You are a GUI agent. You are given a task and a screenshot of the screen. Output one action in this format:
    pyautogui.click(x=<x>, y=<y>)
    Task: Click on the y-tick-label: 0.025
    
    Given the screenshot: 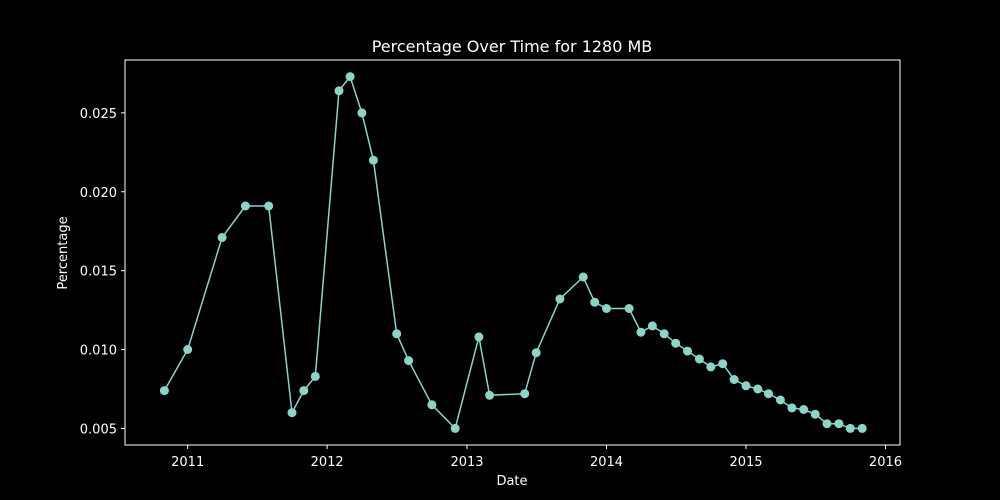 What is the action you would take?
    pyautogui.click(x=98, y=114)
    